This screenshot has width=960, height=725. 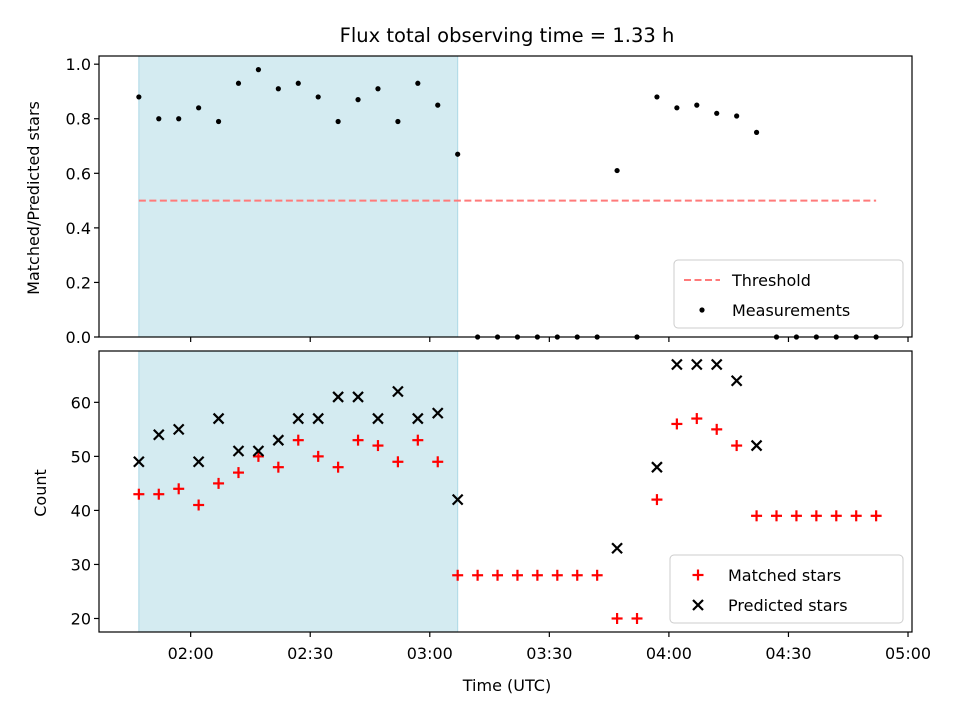 What do you see at coordinates (702, 310) in the screenshot?
I see `legend-measurements-handle` at bounding box center [702, 310].